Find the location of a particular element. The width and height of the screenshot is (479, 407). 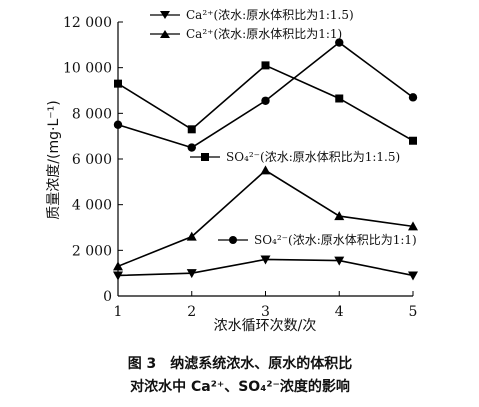

x-tick-label: 3 is located at coordinates (265, 312).